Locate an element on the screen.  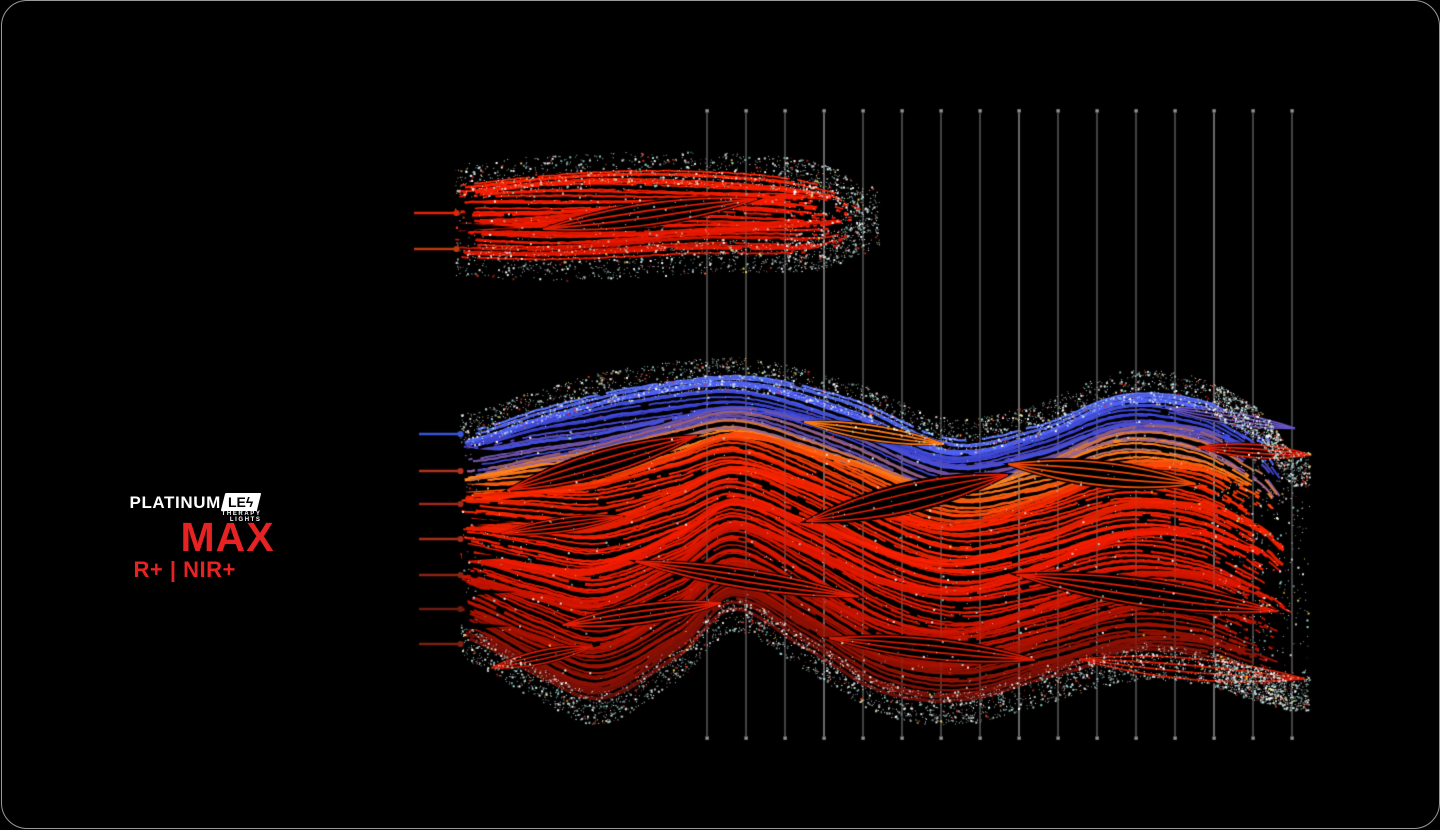
led-text: LE is located at coordinates (236, 502).